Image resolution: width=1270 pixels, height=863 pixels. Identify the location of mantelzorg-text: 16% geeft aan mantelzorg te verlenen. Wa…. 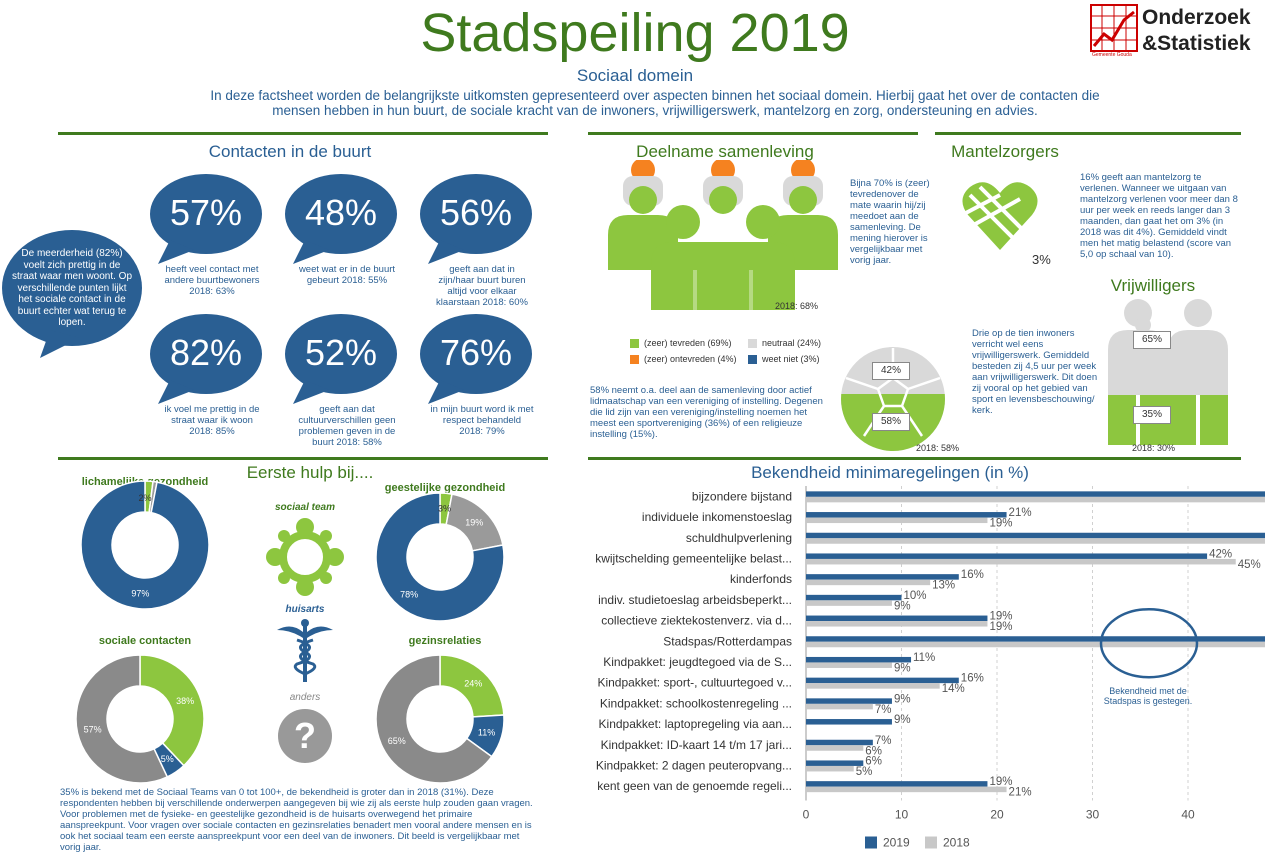
(1159, 216).